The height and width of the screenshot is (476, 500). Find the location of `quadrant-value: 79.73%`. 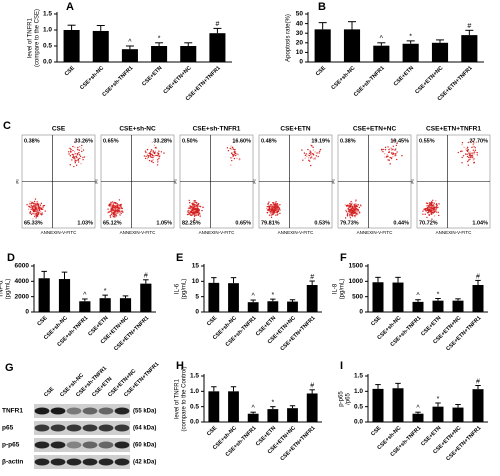

quadrant-value: 79.73% is located at coordinates (349, 223).